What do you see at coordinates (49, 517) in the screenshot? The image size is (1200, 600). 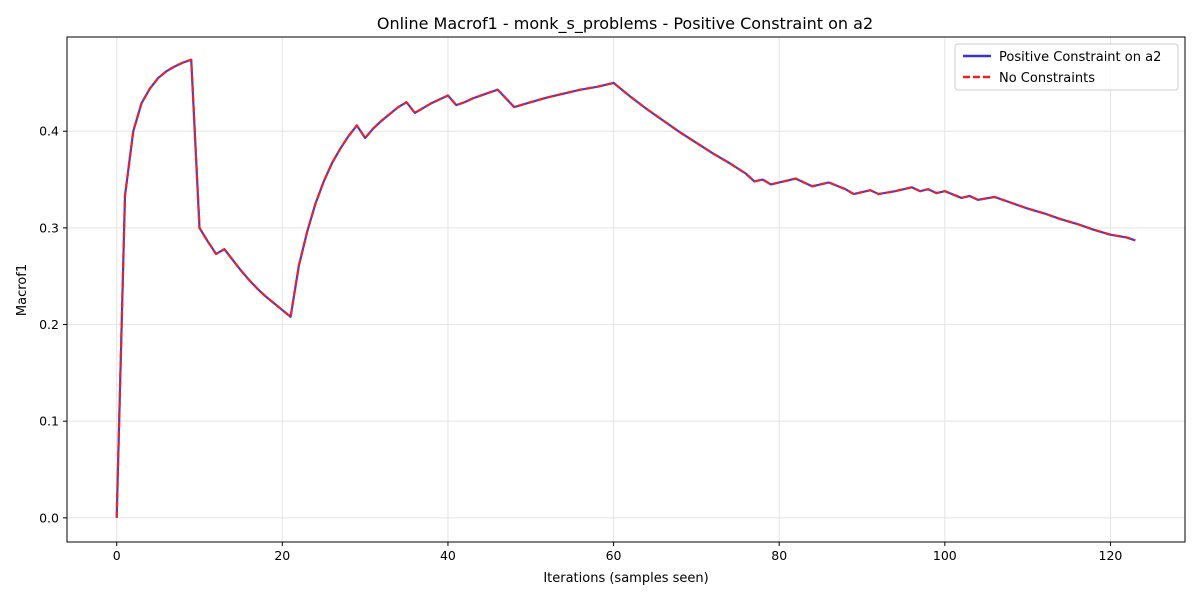 I see `y-tick-label: 0.0` at bounding box center [49, 517].